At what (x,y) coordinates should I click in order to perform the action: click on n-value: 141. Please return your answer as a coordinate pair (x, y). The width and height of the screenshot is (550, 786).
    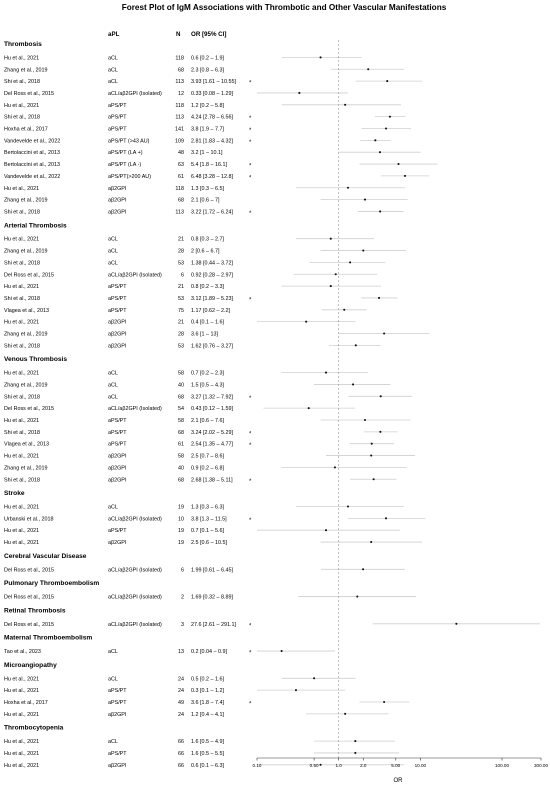
    Looking at the image, I should click on (179, 130).